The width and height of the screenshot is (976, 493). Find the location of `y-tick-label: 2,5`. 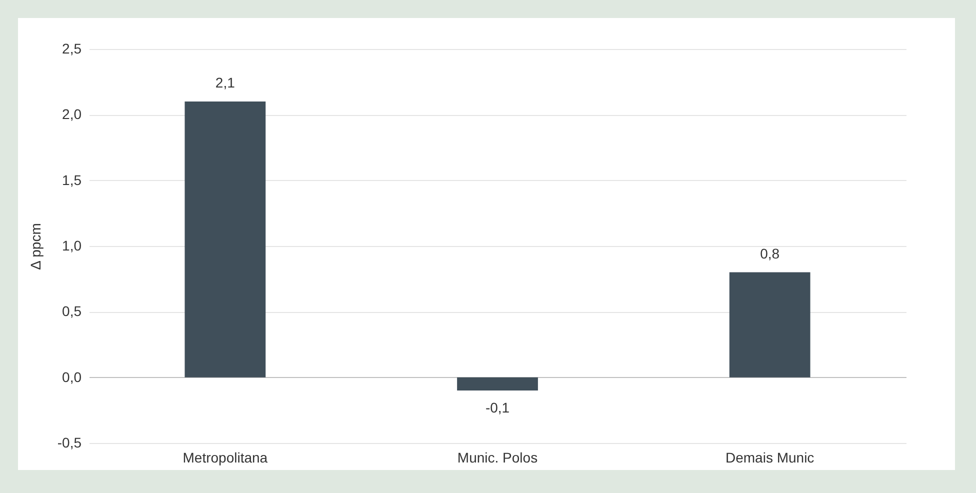

y-tick-label: 2,5 is located at coordinates (72, 48).